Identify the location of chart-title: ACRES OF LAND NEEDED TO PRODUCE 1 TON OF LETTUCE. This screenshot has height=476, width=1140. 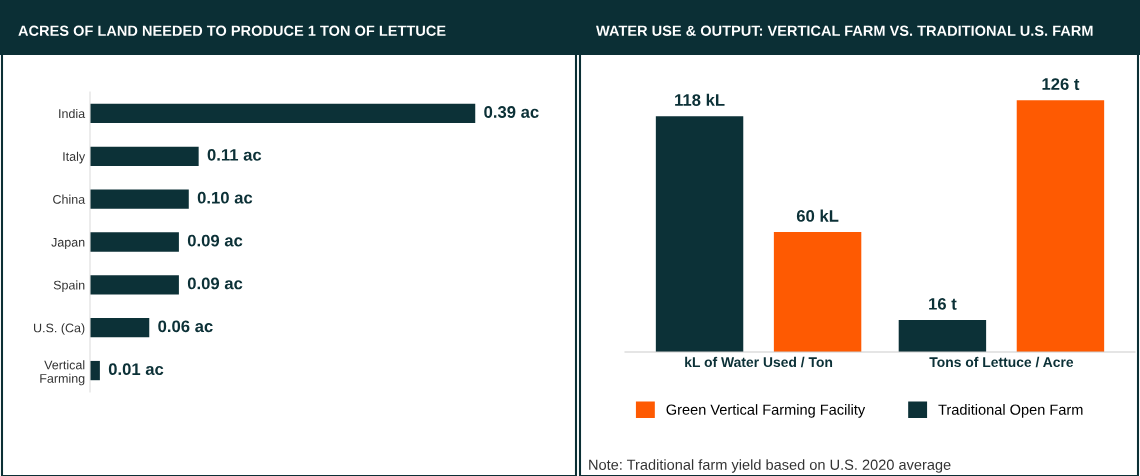
(232, 30).